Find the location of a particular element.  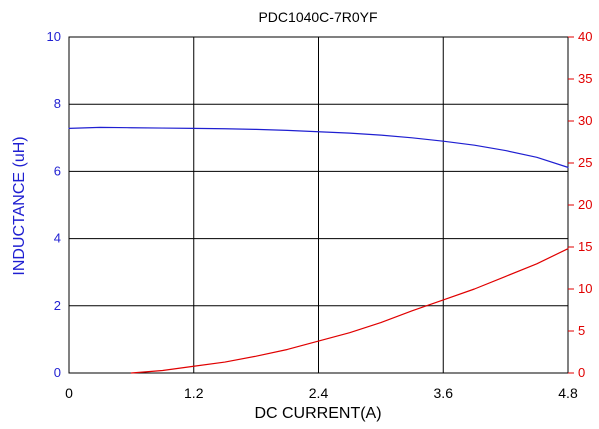

x-tick-label: 2.4 is located at coordinates (319, 393).